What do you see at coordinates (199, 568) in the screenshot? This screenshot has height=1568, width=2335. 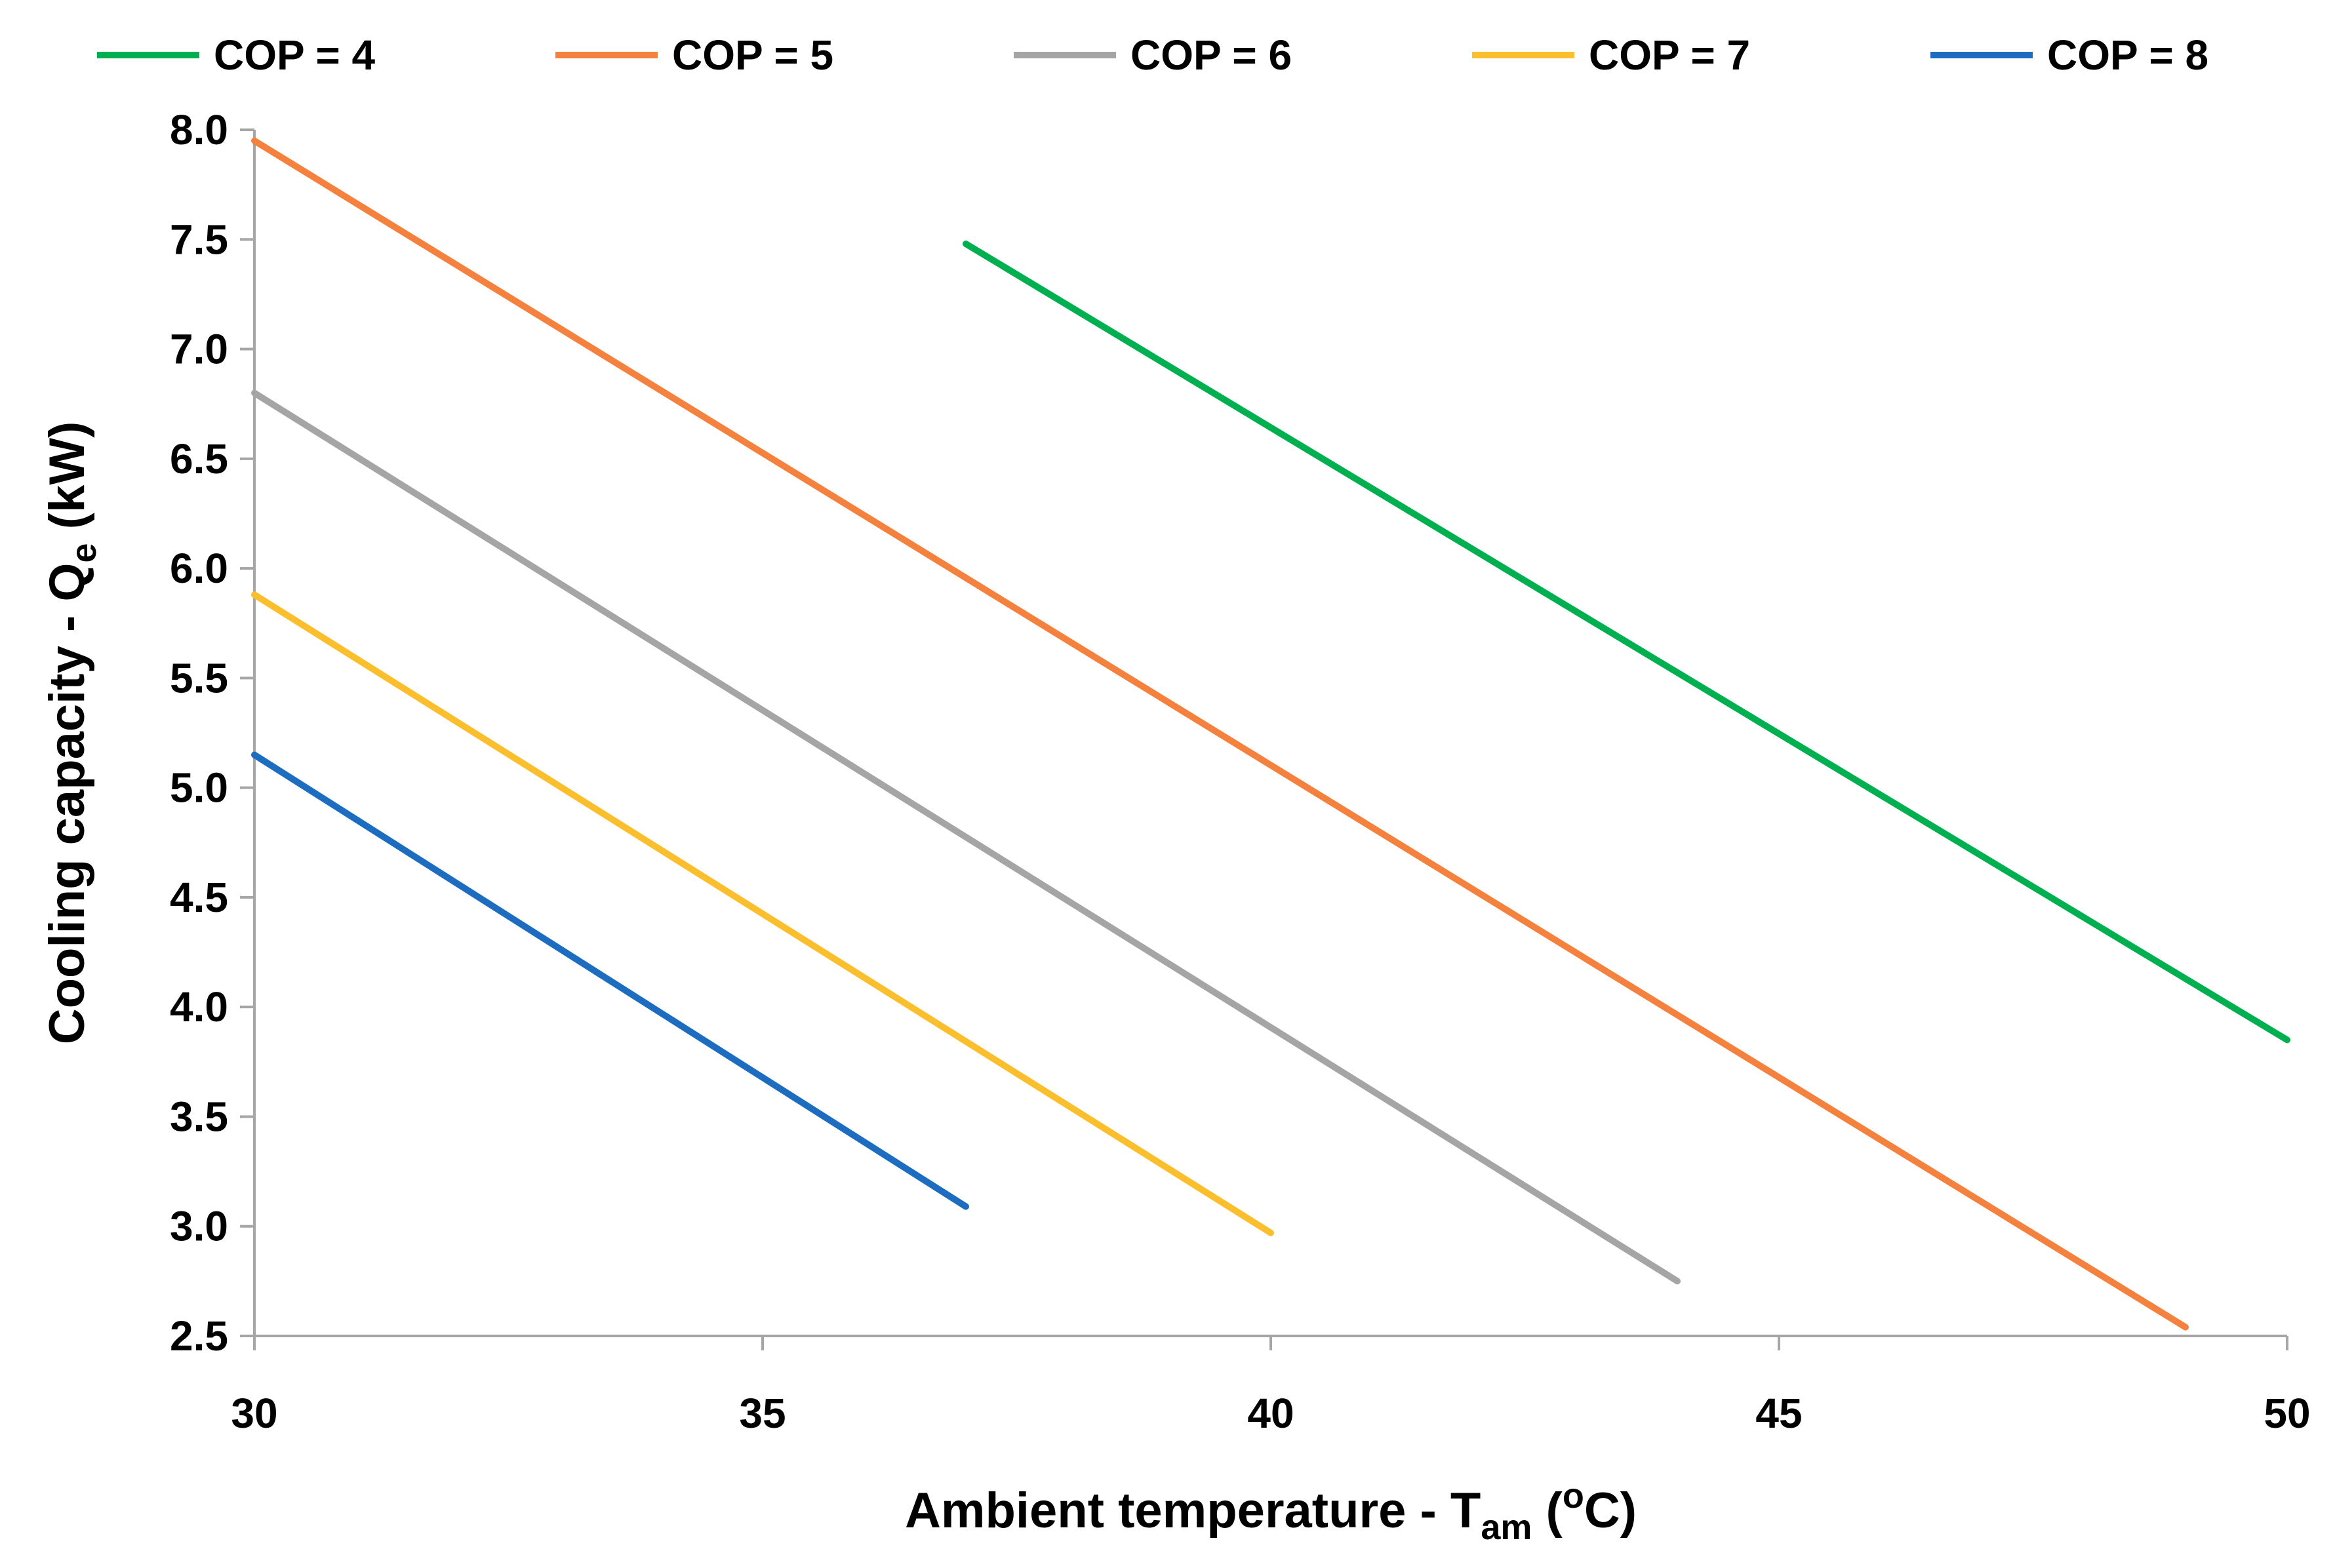 I see `y-tick-label: 6.0` at bounding box center [199, 568].